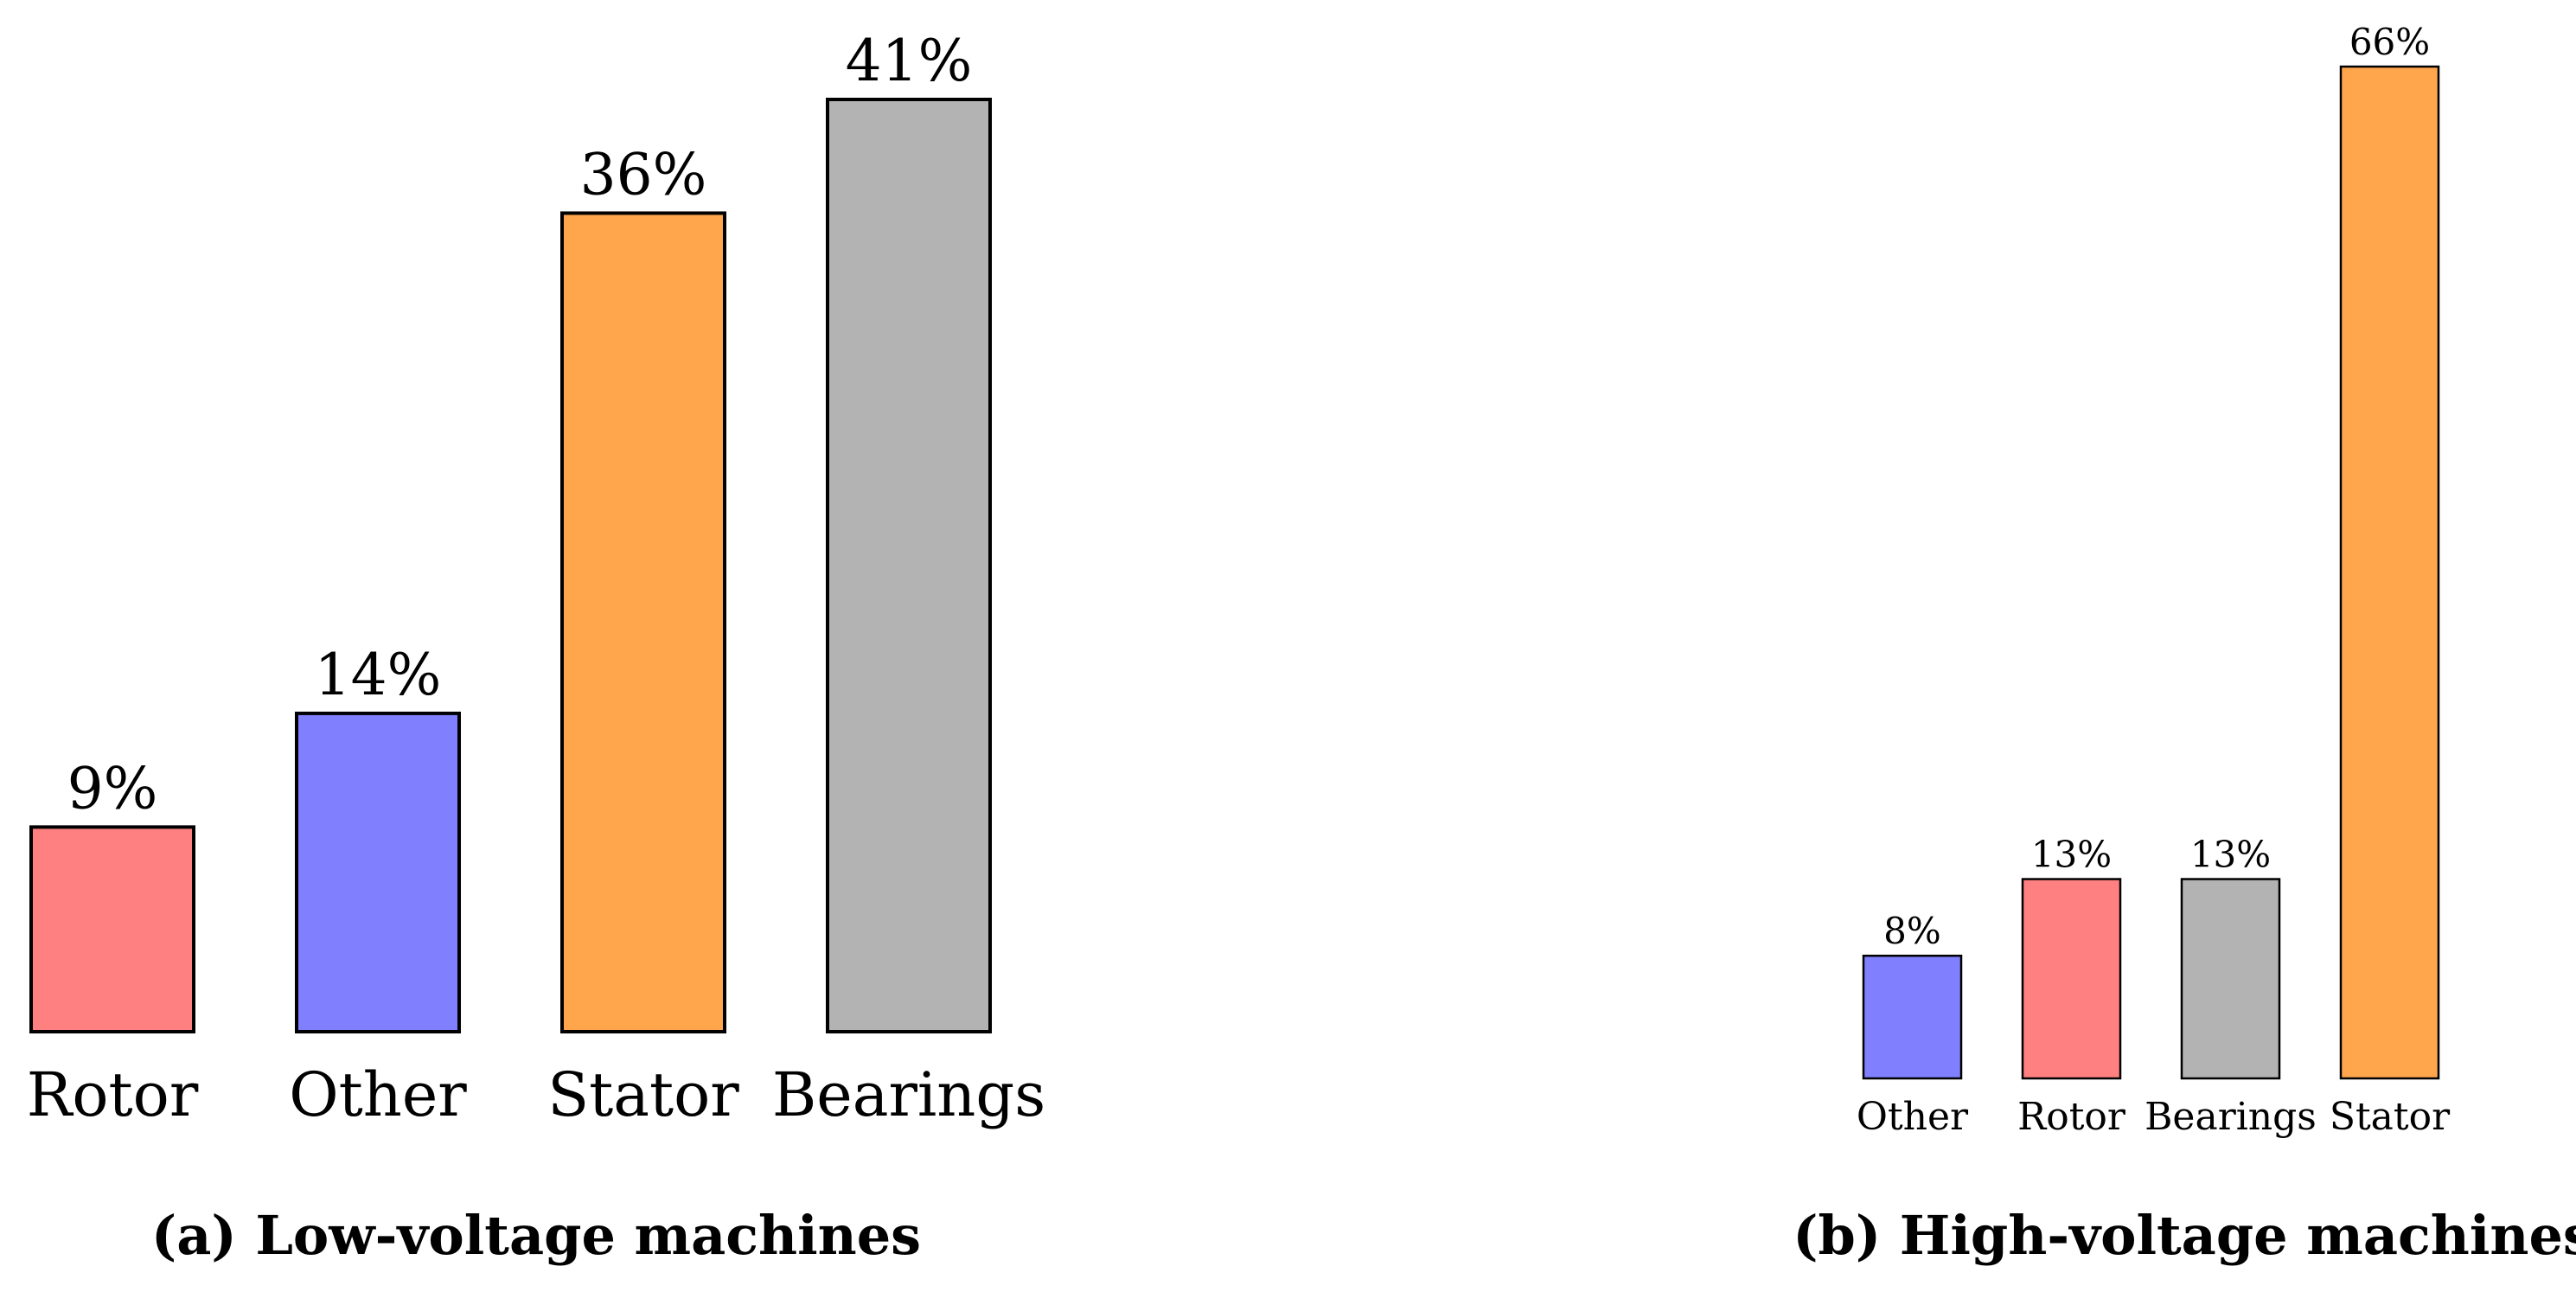  What do you see at coordinates (2389, 42) in the screenshot?
I see `value-label-stator: 66%` at bounding box center [2389, 42].